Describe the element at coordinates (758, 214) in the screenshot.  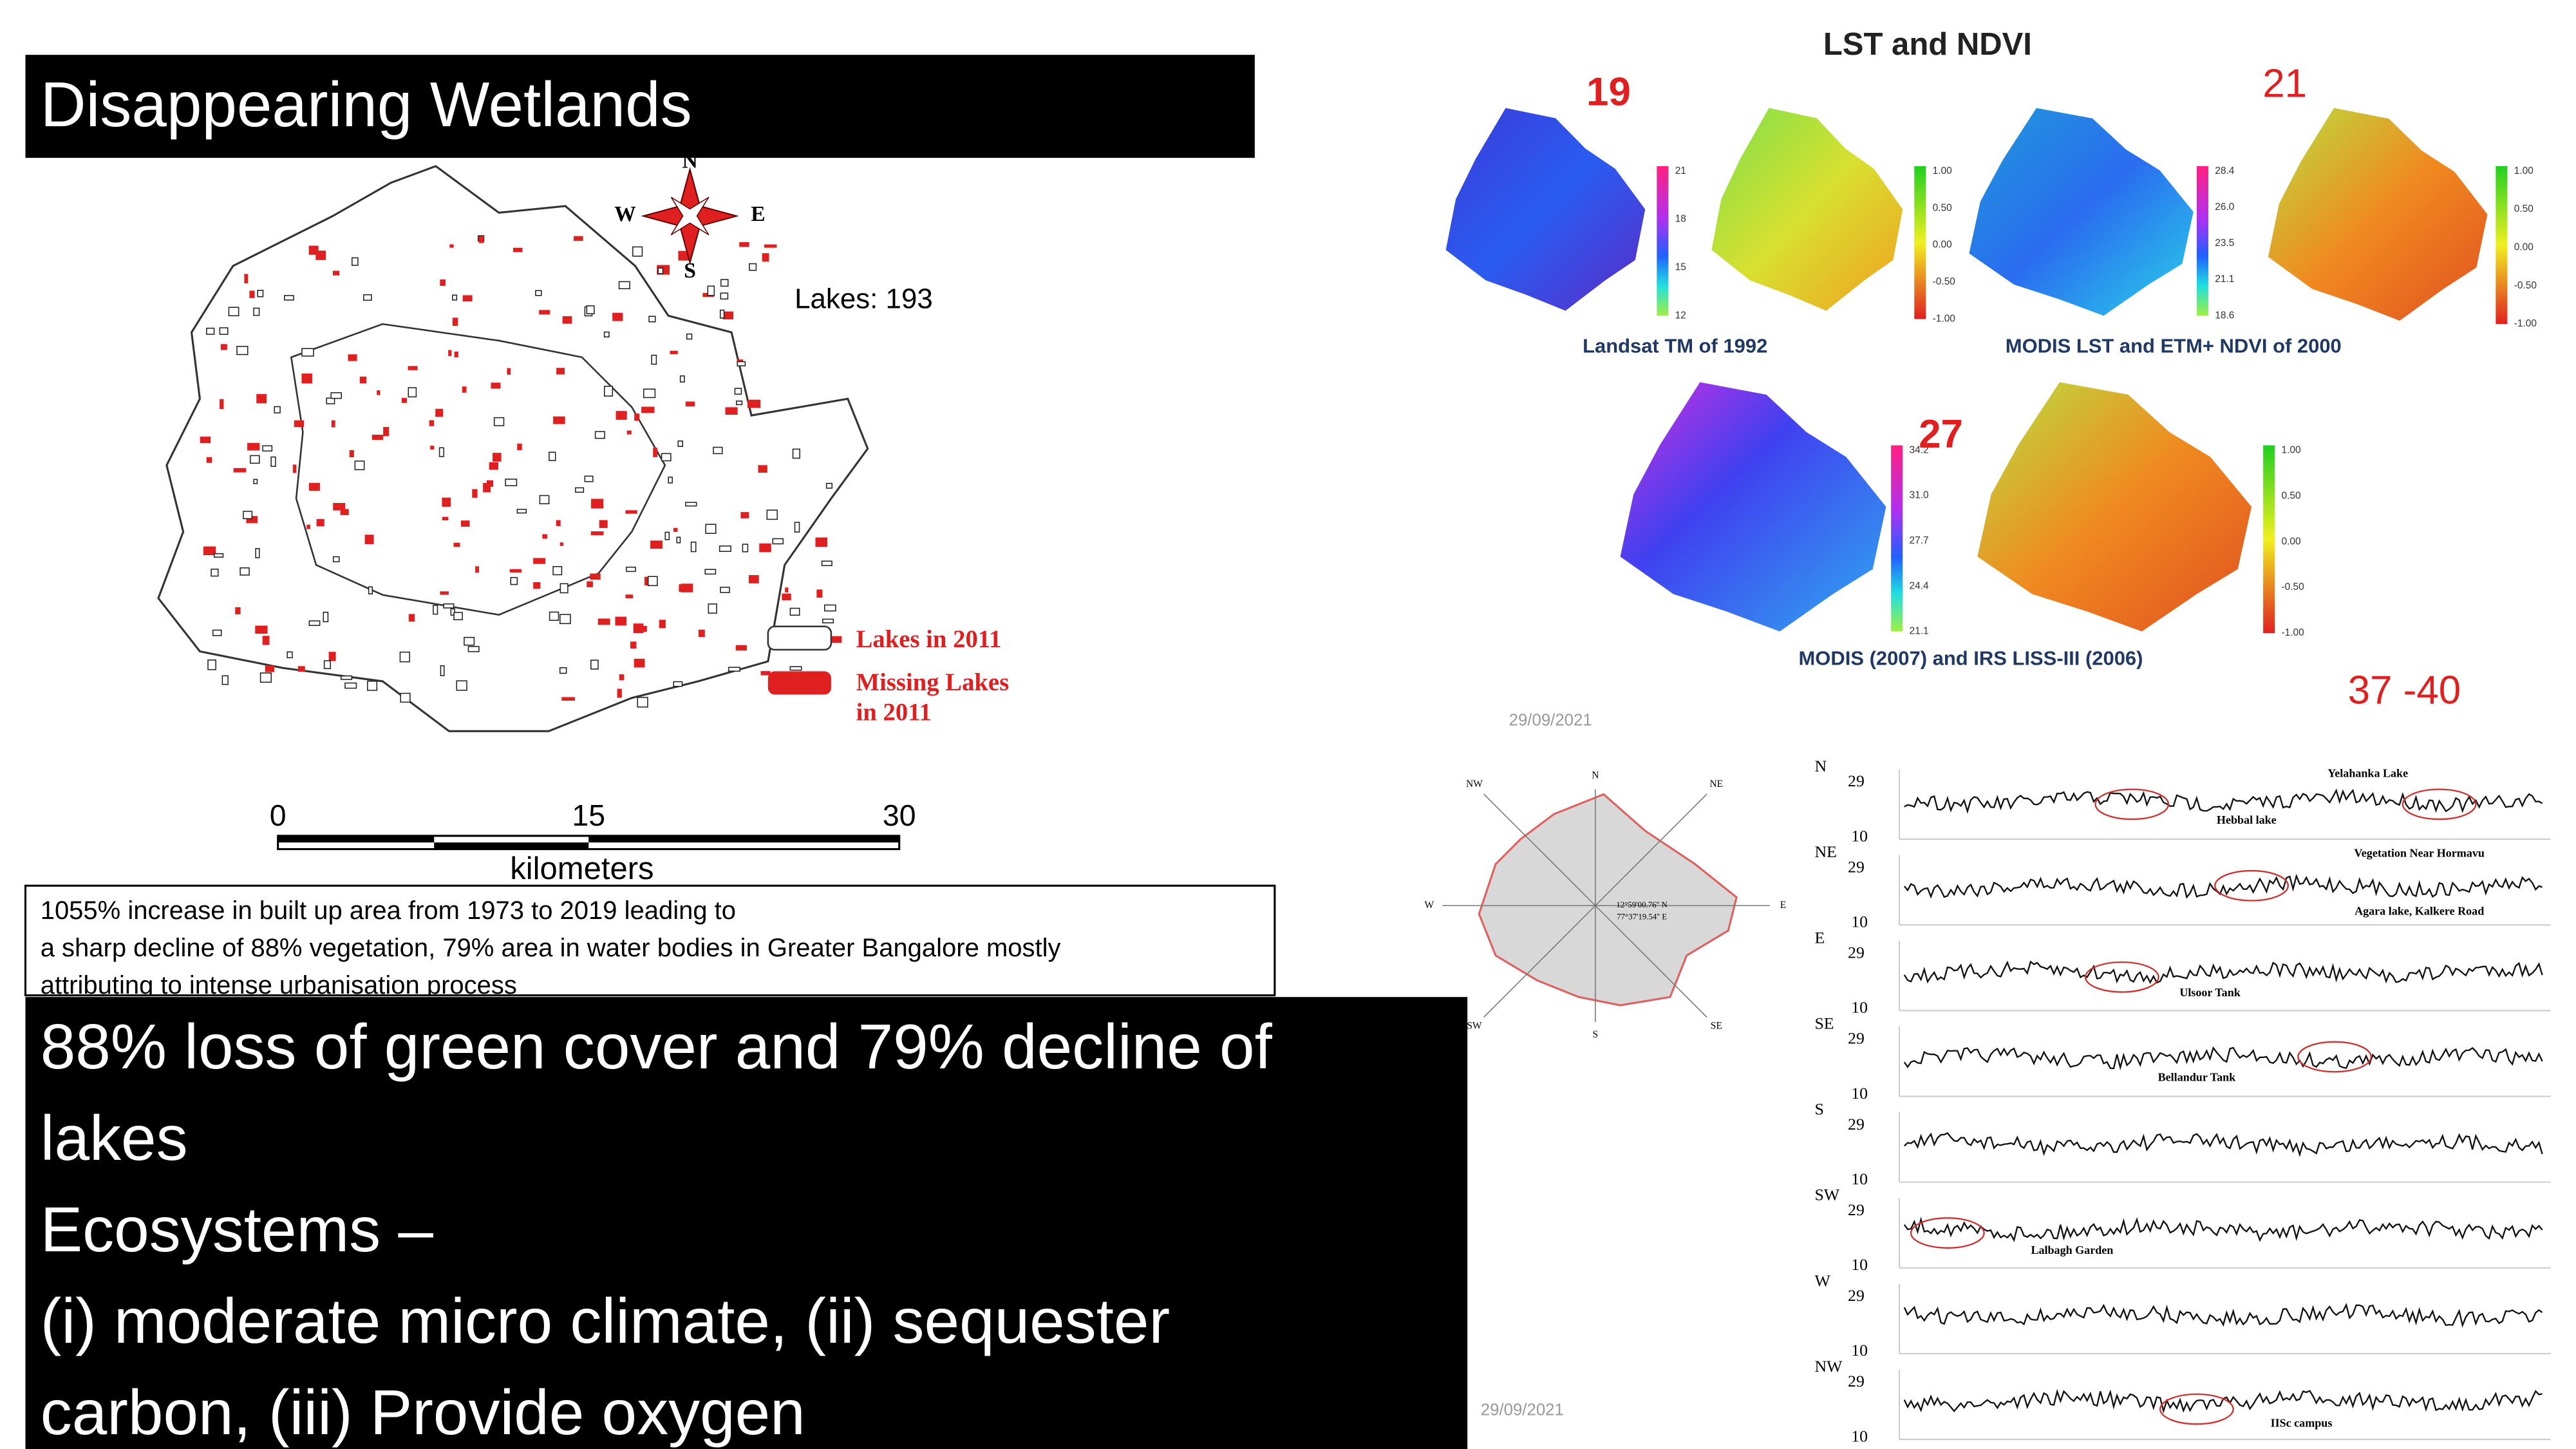
I see `compass-e: E` at that location.